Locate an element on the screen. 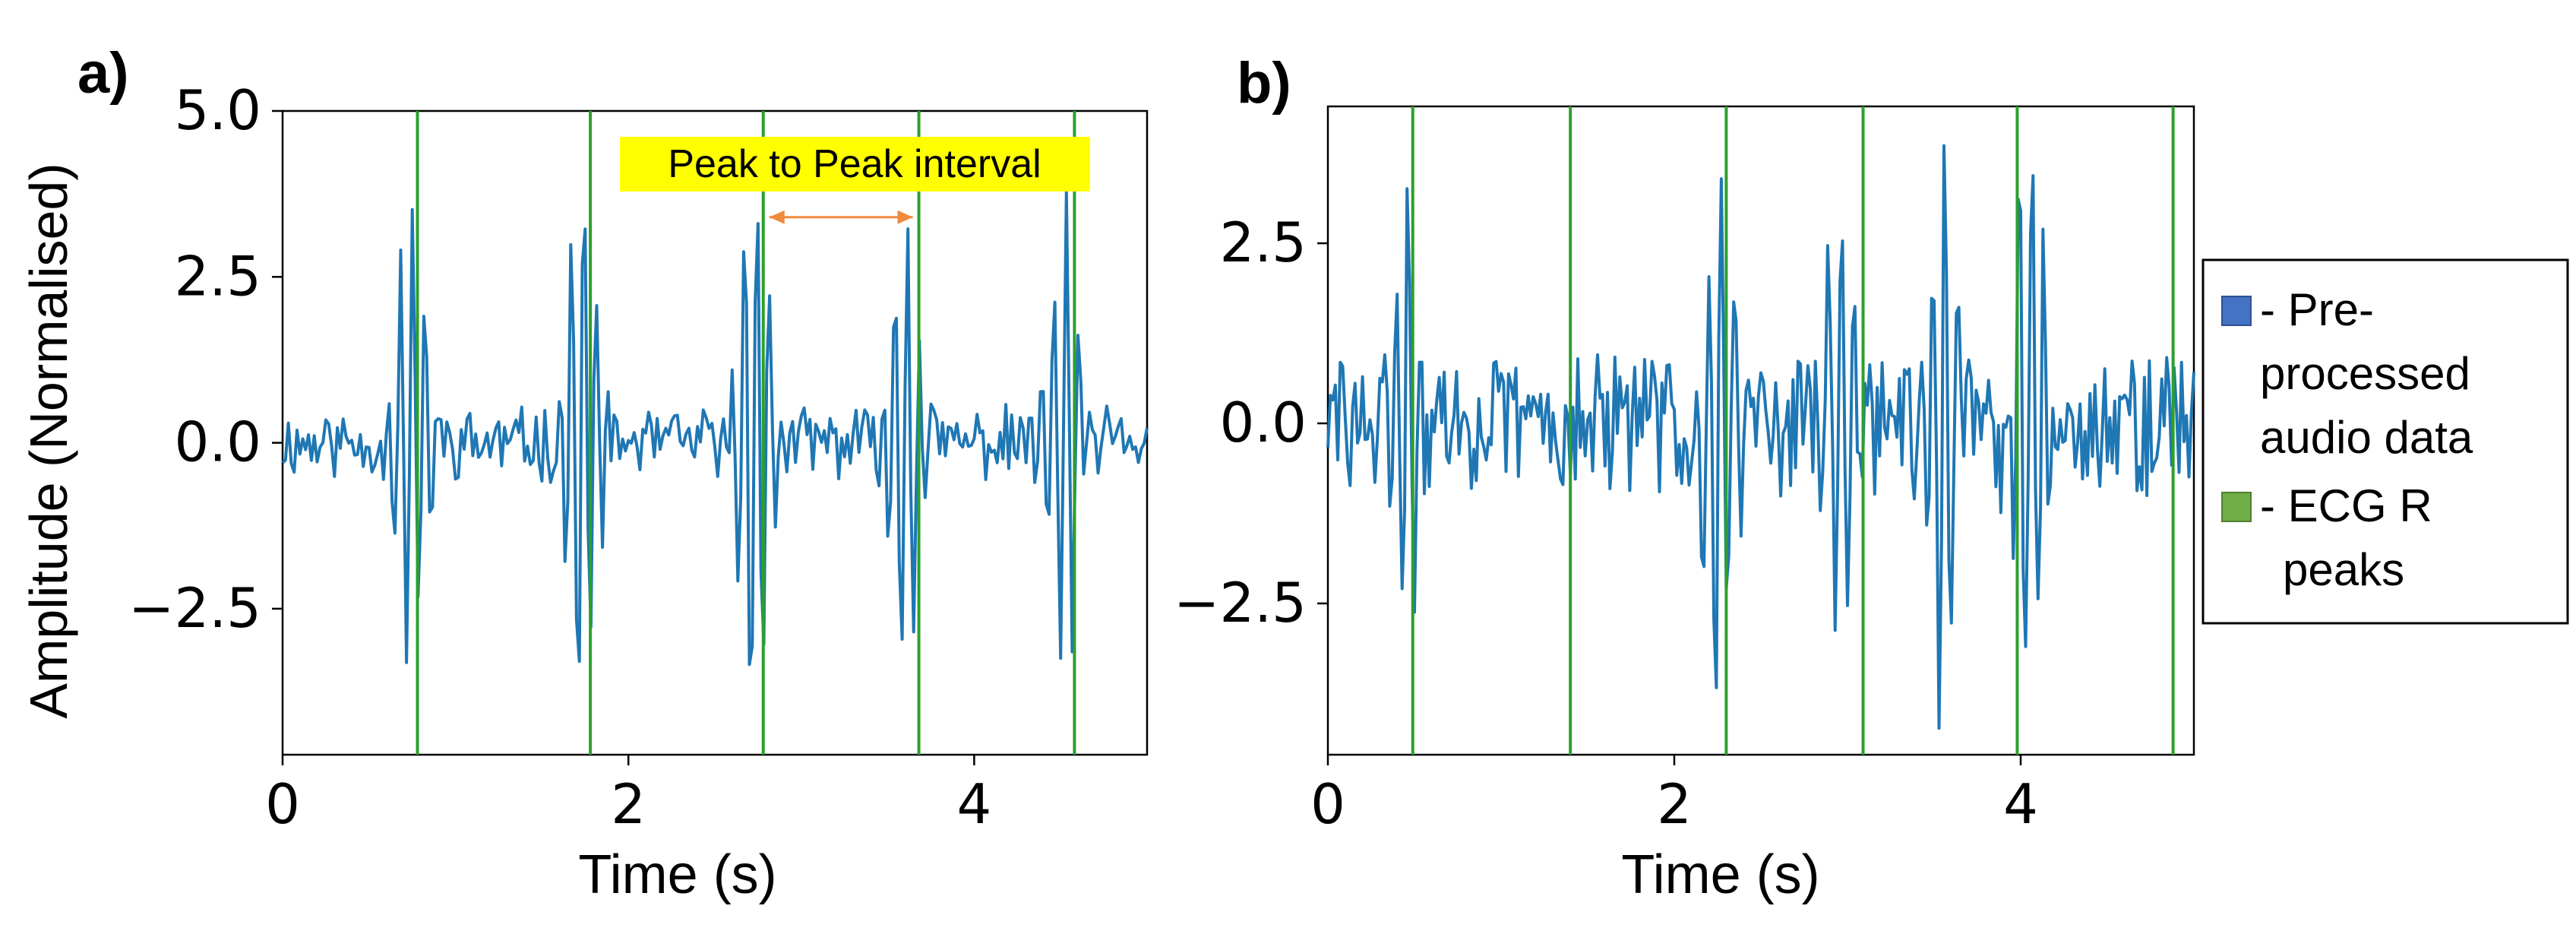 The height and width of the screenshot is (947, 2576). panel-a-x-axis-label: Time (s) is located at coordinates (677, 875).